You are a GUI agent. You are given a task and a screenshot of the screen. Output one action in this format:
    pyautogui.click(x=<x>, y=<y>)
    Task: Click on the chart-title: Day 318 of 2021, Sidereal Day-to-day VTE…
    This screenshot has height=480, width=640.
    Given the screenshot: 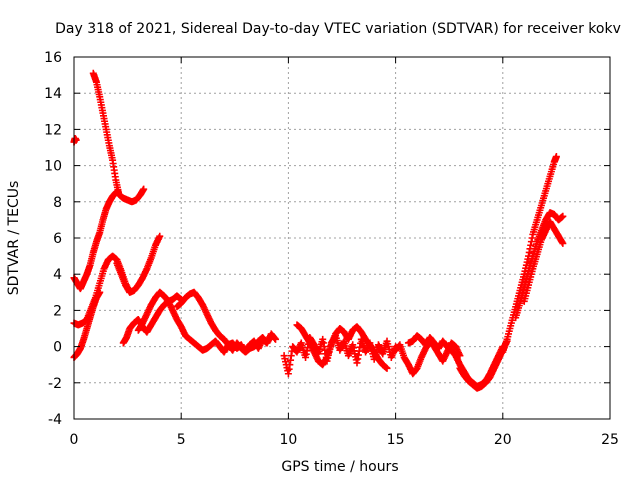 What is the action you would take?
    pyautogui.click(x=338, y=29)
    